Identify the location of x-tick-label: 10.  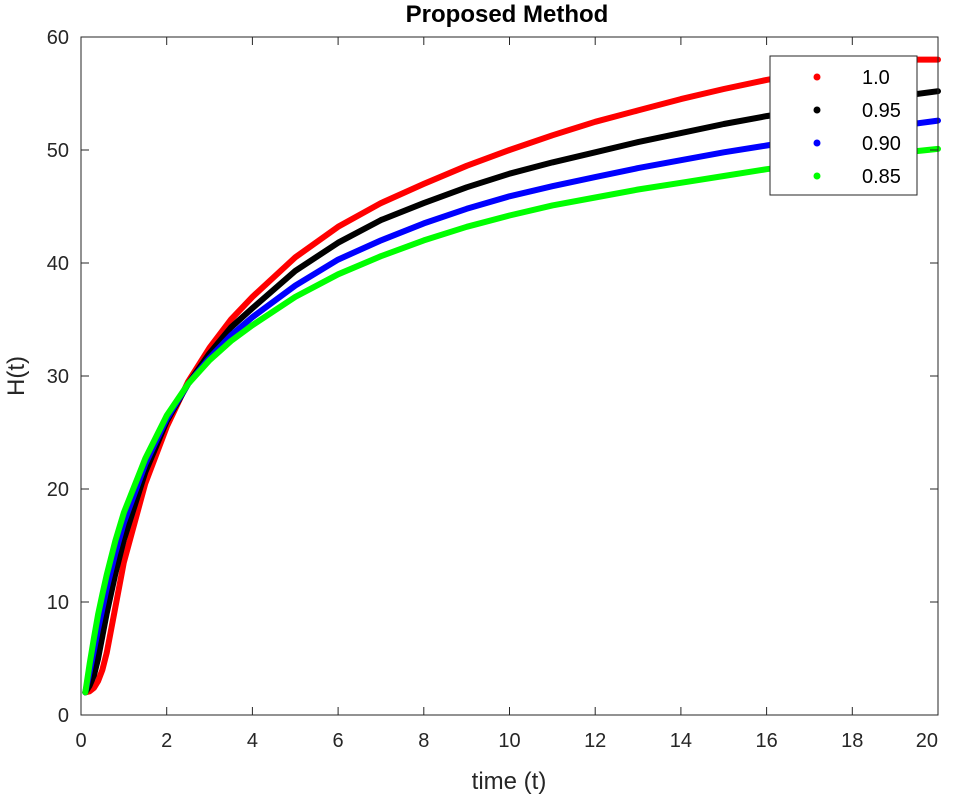
(509, 741).